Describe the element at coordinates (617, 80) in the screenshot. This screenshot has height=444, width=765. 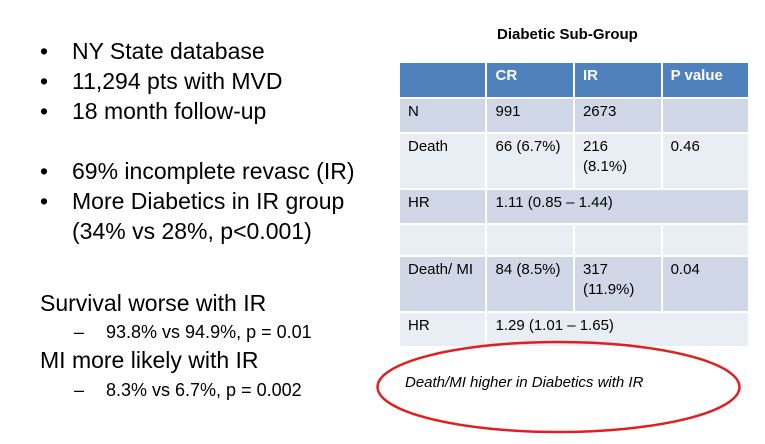
I see `header-cell: IR` at that location.